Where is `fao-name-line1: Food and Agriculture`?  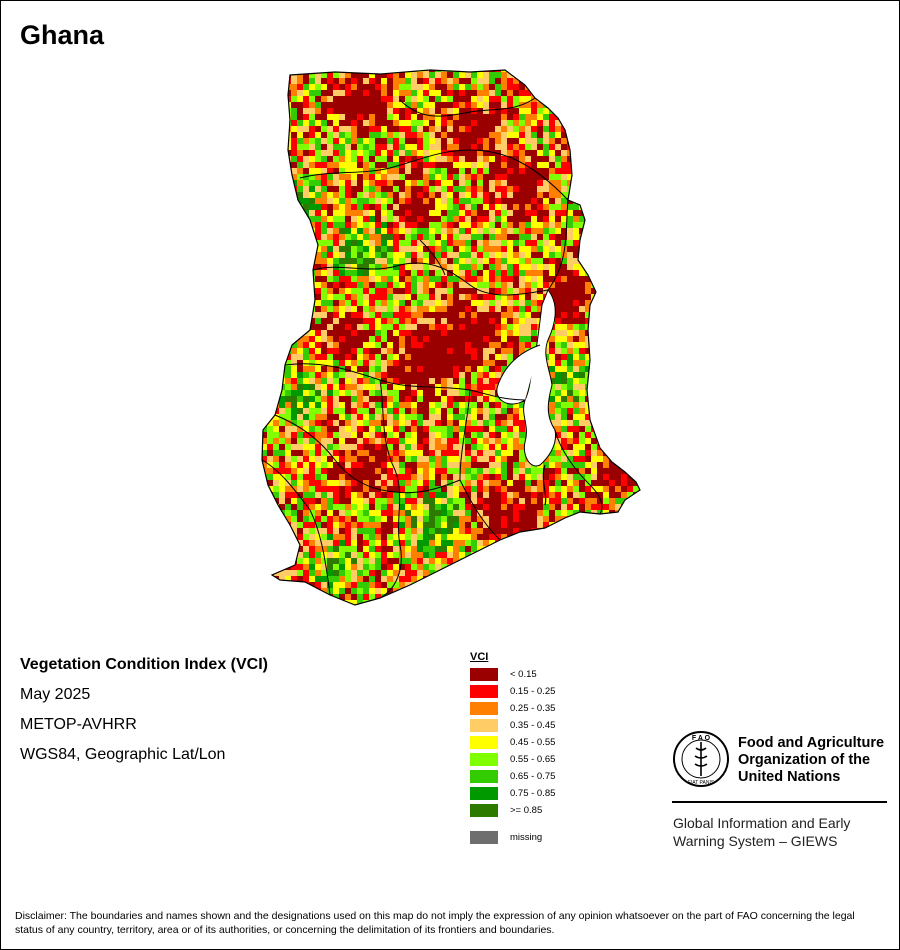
fao-name-line1: Food and Agriculture is located at coordinates (811, 743).